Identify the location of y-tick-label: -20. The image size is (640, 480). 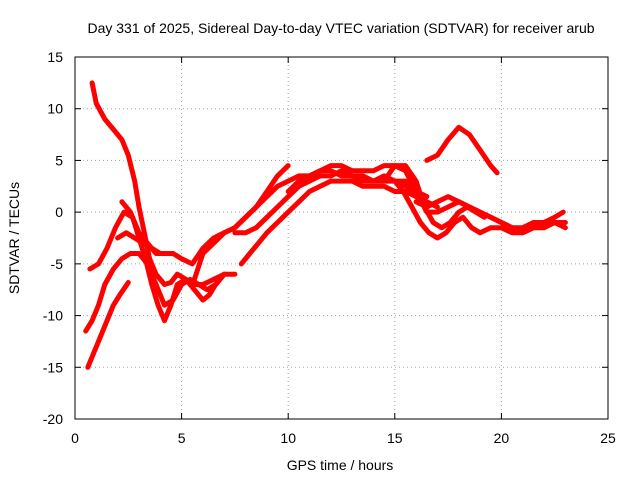
(53, 419).